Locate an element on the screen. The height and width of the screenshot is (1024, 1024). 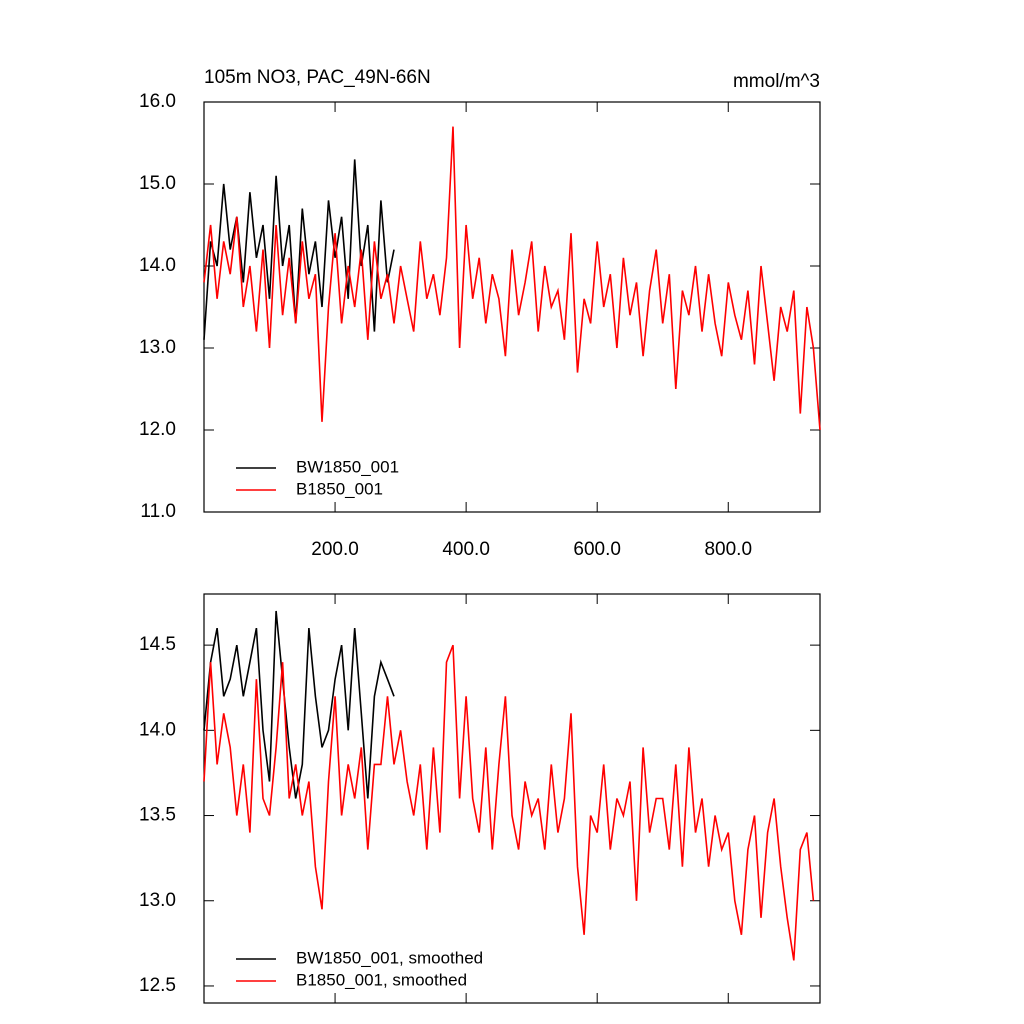
x-tick-label: 800.0 is located at coordinates (728, 549).